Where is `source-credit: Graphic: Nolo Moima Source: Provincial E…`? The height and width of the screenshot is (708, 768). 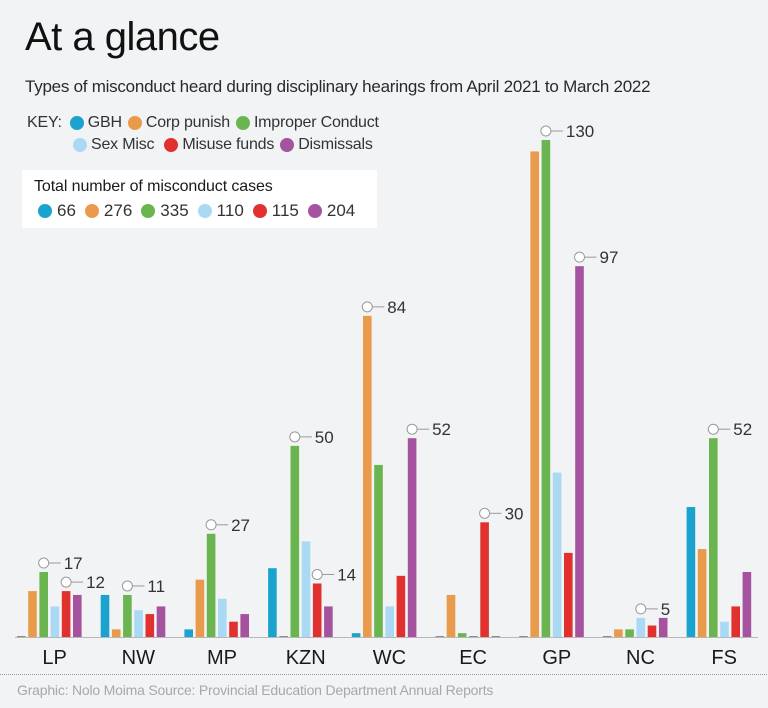
source-credit: Graphic: Nolo Moima Source: Provincial E… is located at coordinates (255, 690).